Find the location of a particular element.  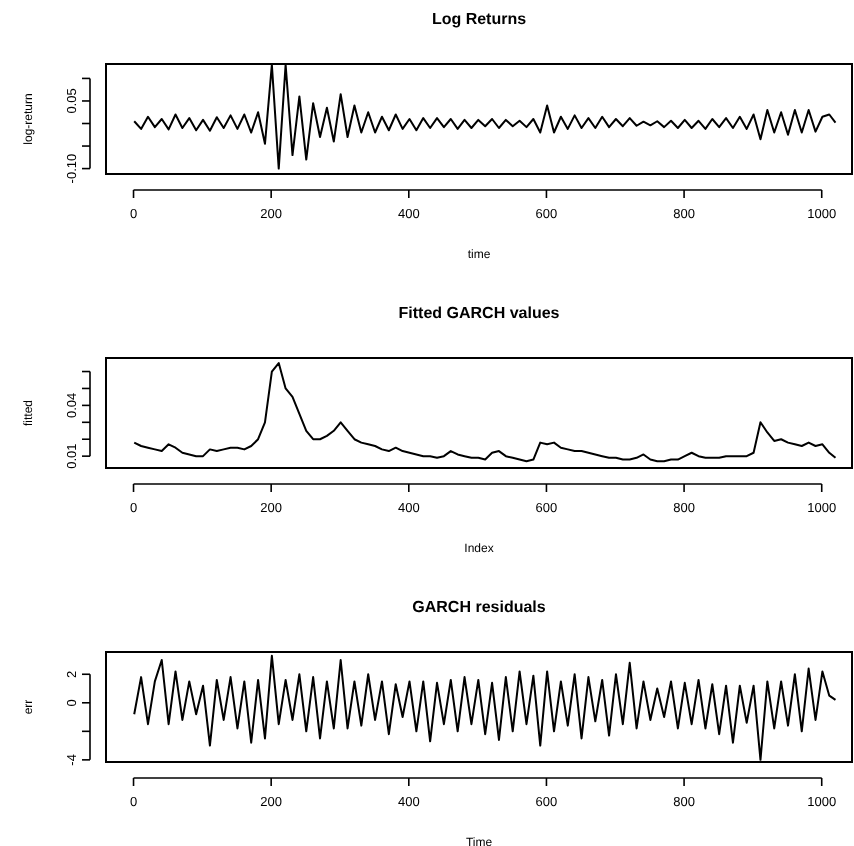

line-series is located at coordinates (485, 412).